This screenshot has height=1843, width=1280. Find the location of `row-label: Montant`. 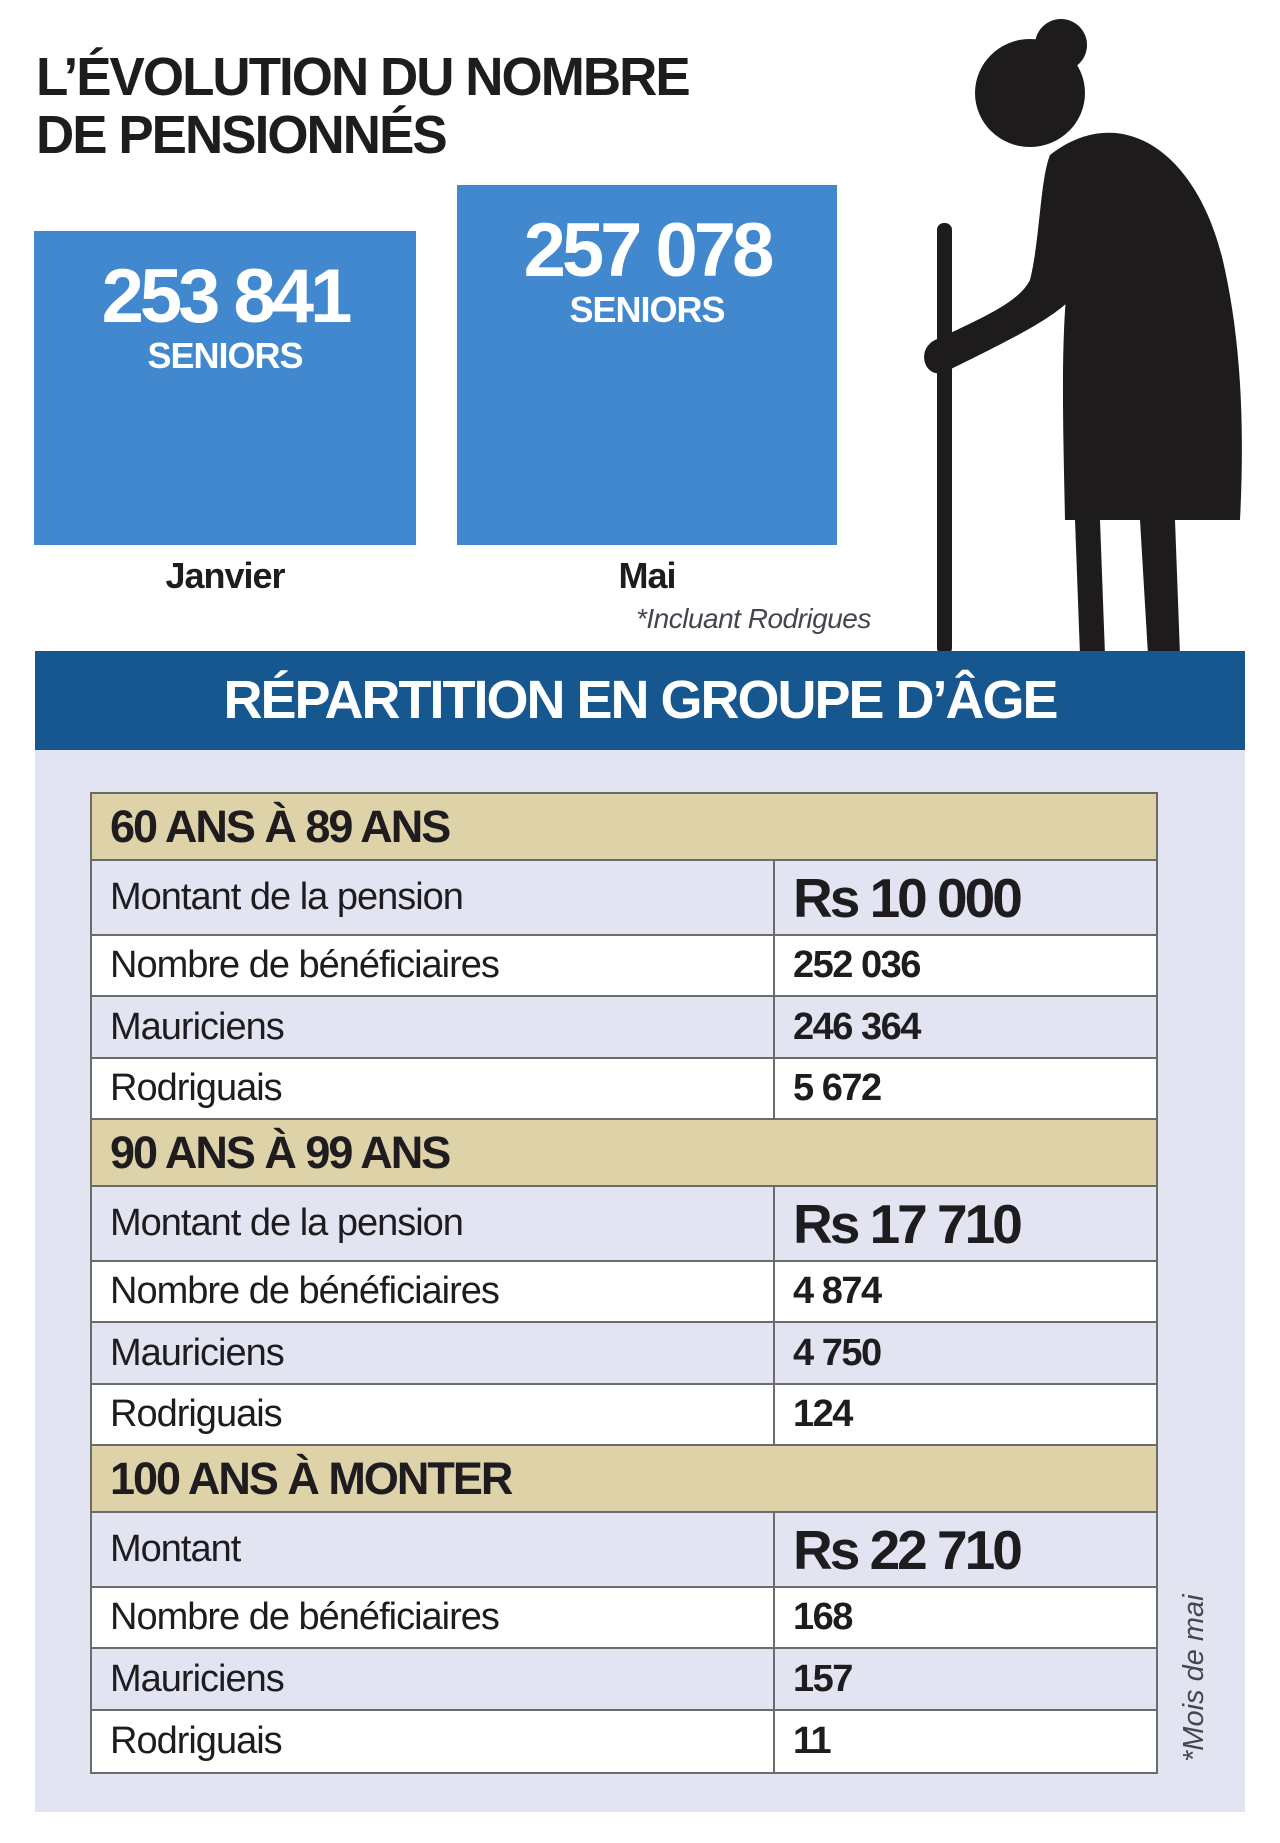

row-label: Montant is located at coordinates (433, 1549).